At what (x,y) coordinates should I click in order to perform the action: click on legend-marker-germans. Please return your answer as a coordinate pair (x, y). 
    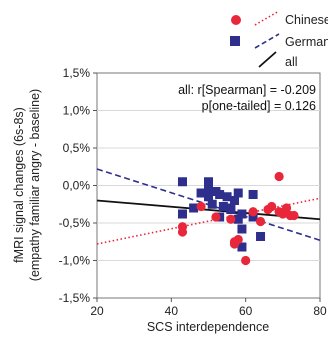
    Looking at the image, I should click on (235, 41).